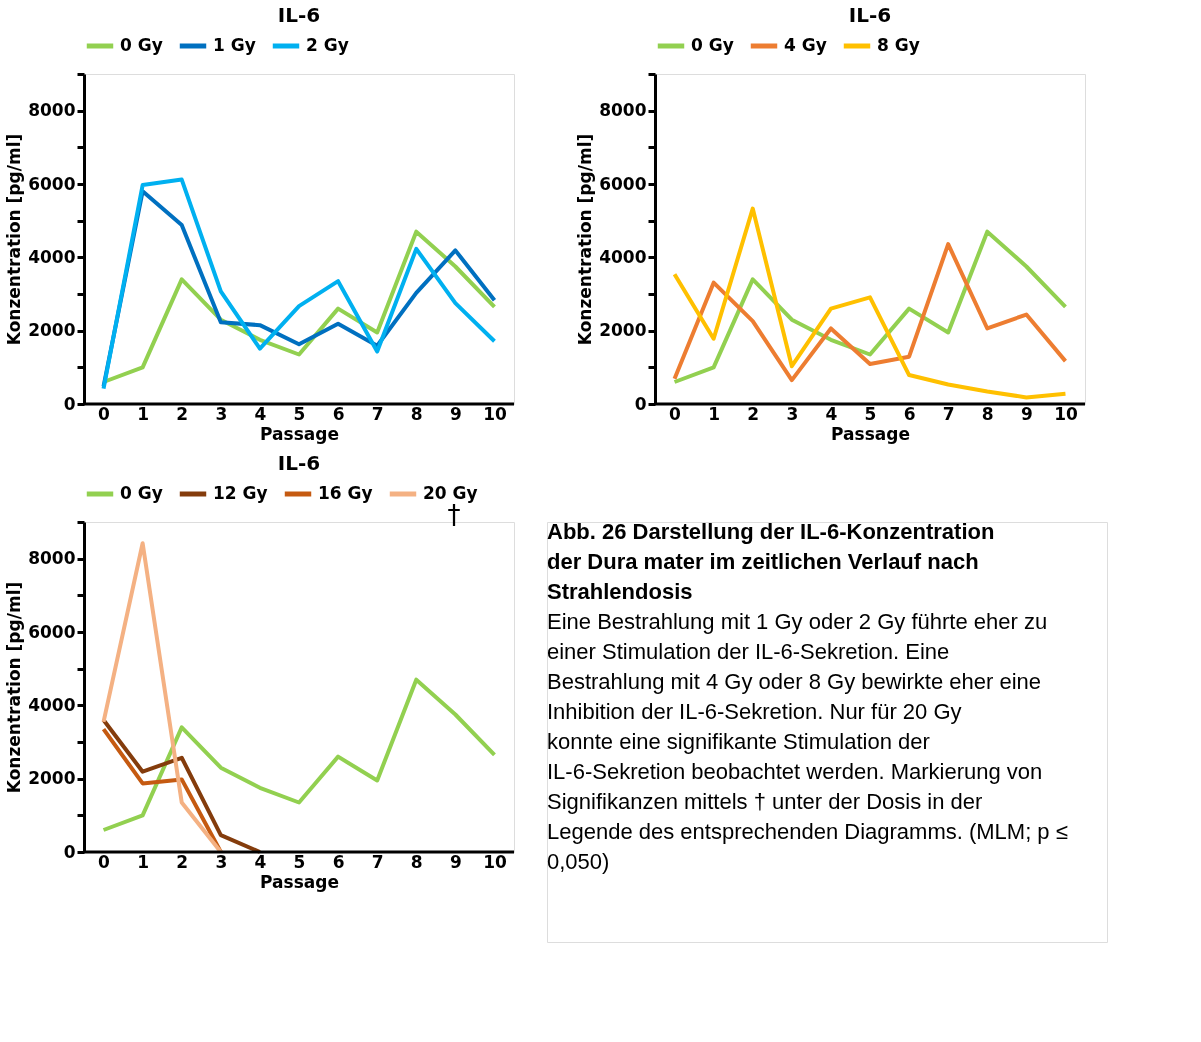 Image resolution: width=1201 pixels, height=1042 pixels. I want to click on legend-label: 4 Gy, so click(805, 45).